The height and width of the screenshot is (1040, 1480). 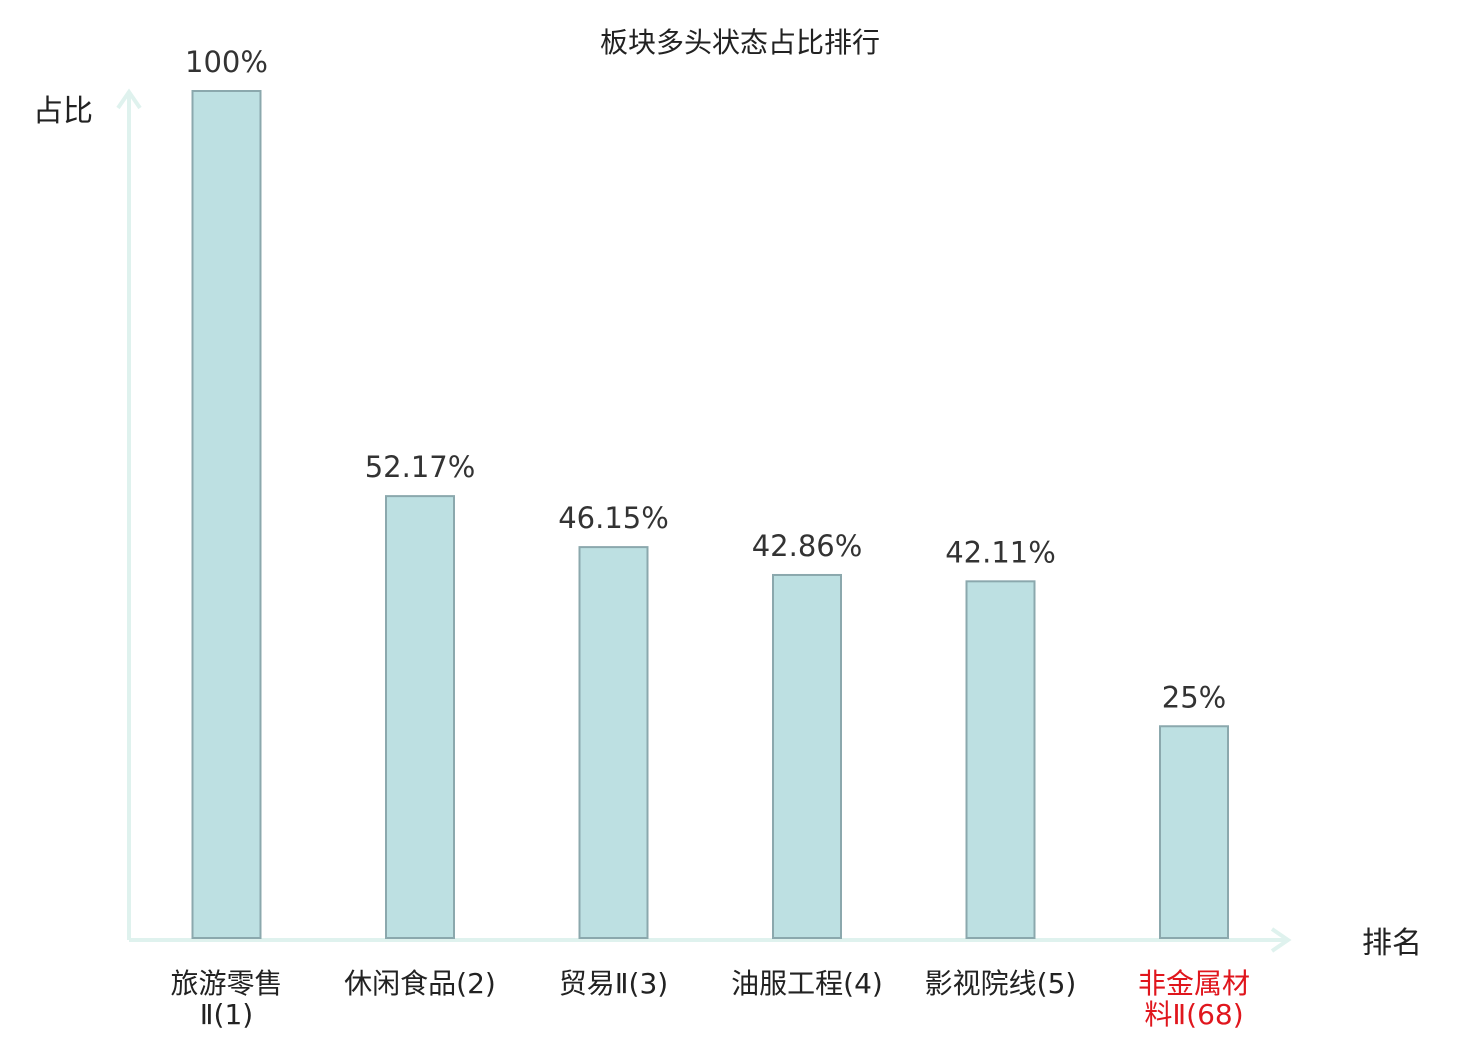 I want to click on category-label: 休闲食品(2), so click(x=420, y=983).